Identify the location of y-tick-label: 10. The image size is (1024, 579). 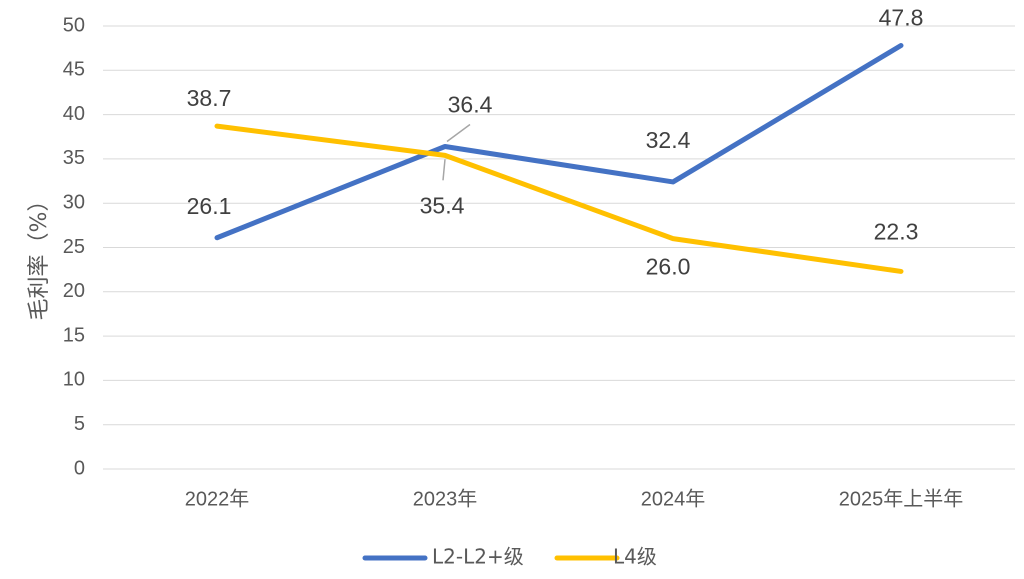
(74, 380).